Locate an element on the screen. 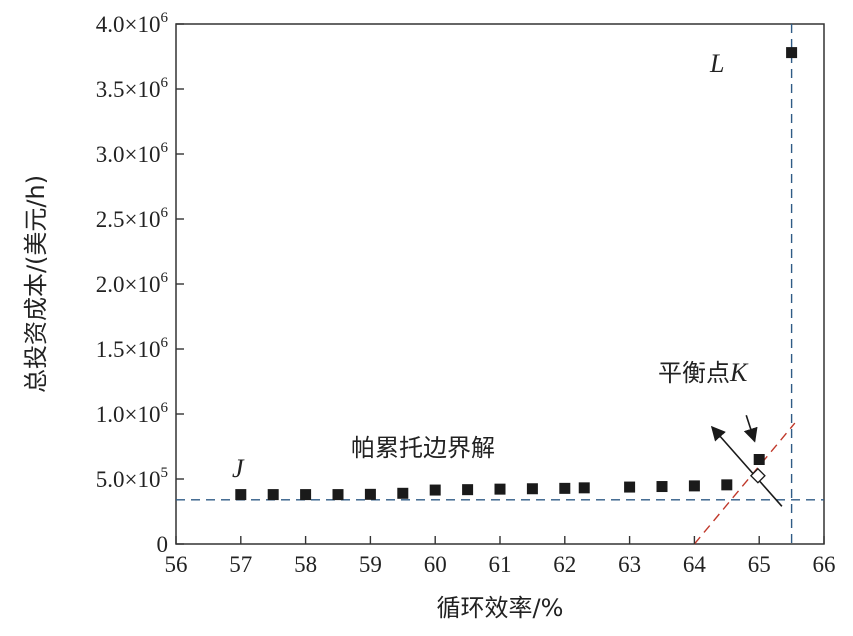 This screenshot has width=853, height=636. x-axis-ticks: 56 57 58 59 60 61 62 63 64 65 66 is located at coordinates (500, 556).